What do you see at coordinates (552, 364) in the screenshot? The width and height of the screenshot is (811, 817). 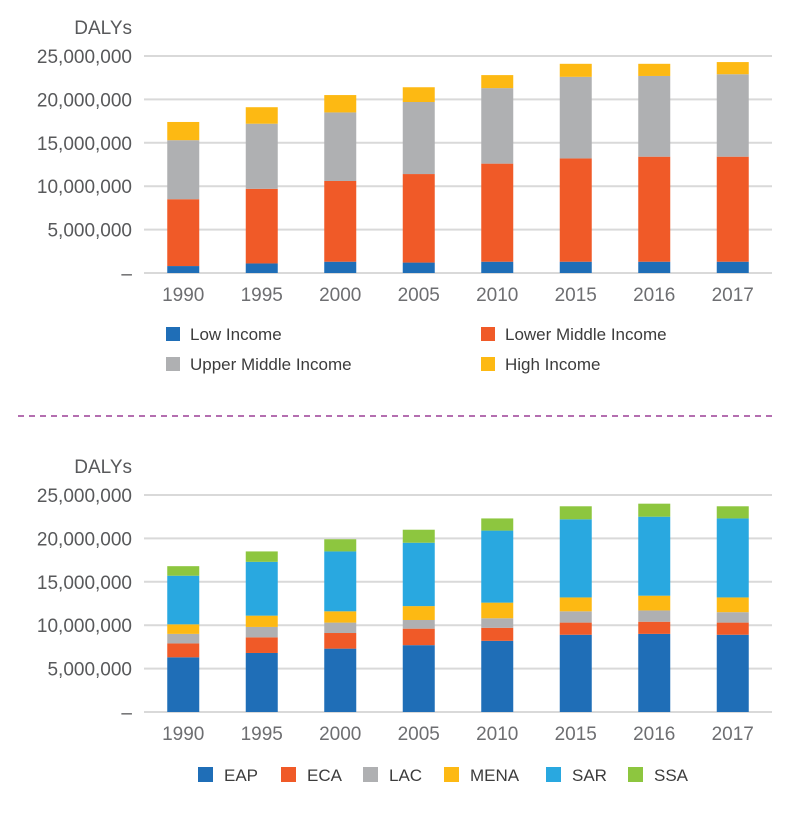 I see `legend-label: High Income` at bounding box center [552, 364].